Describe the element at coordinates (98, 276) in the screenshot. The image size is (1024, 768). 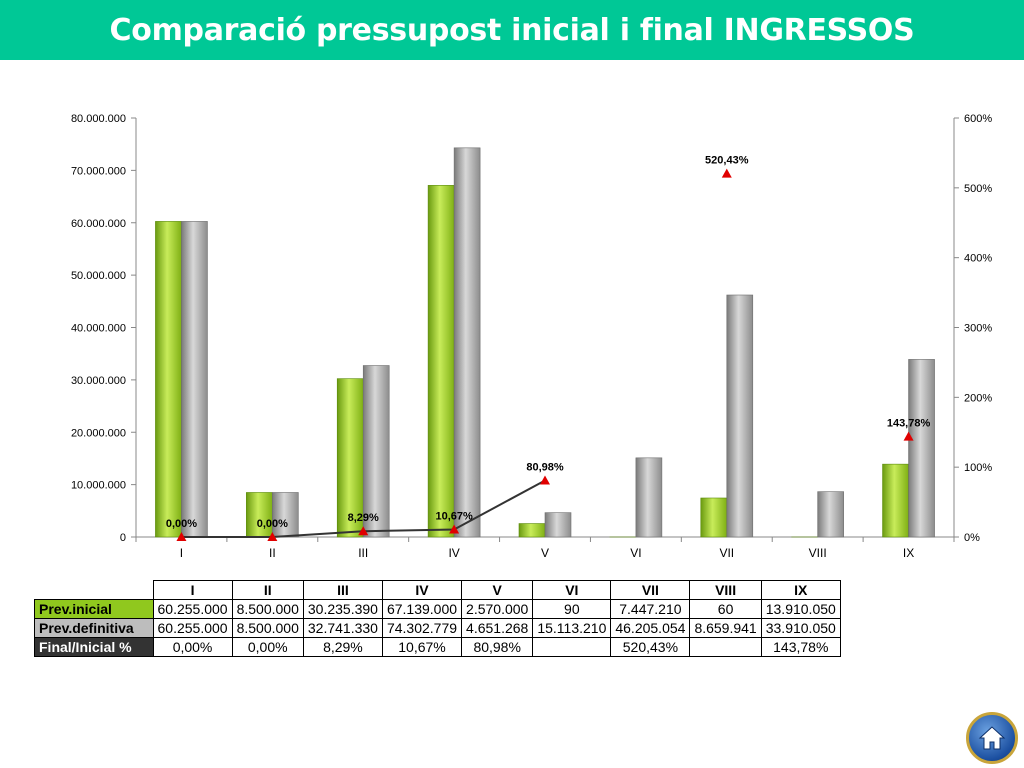
I see `y-tick-label: 50.000.000` at that location.